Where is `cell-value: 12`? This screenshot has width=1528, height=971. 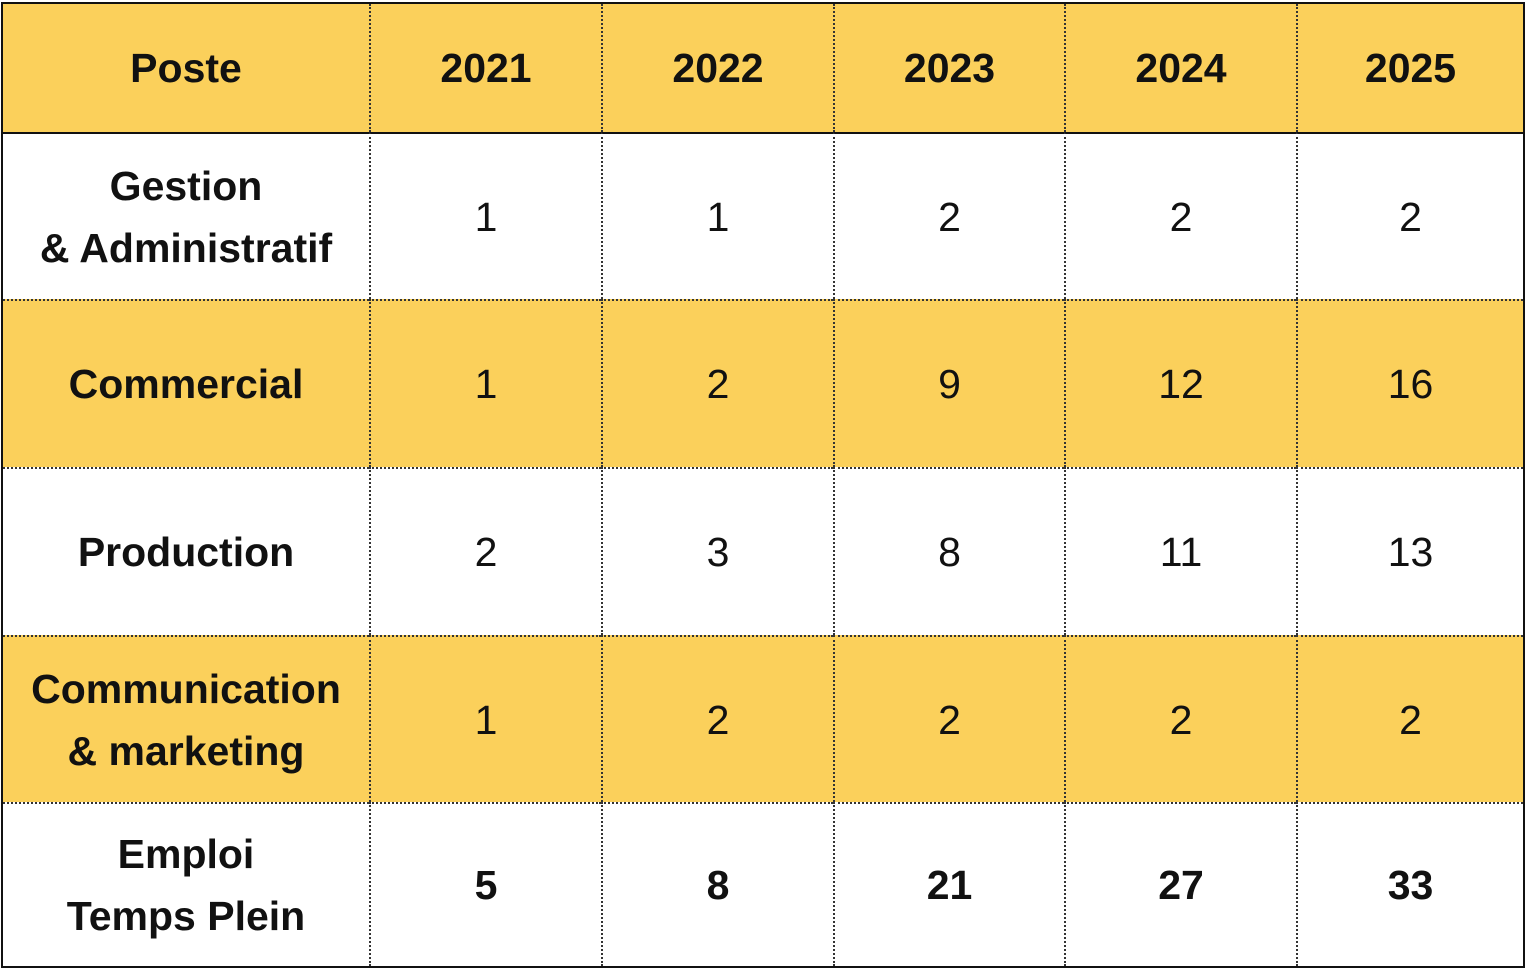
cell-value: 12 is located at coordinates (1180, 383).